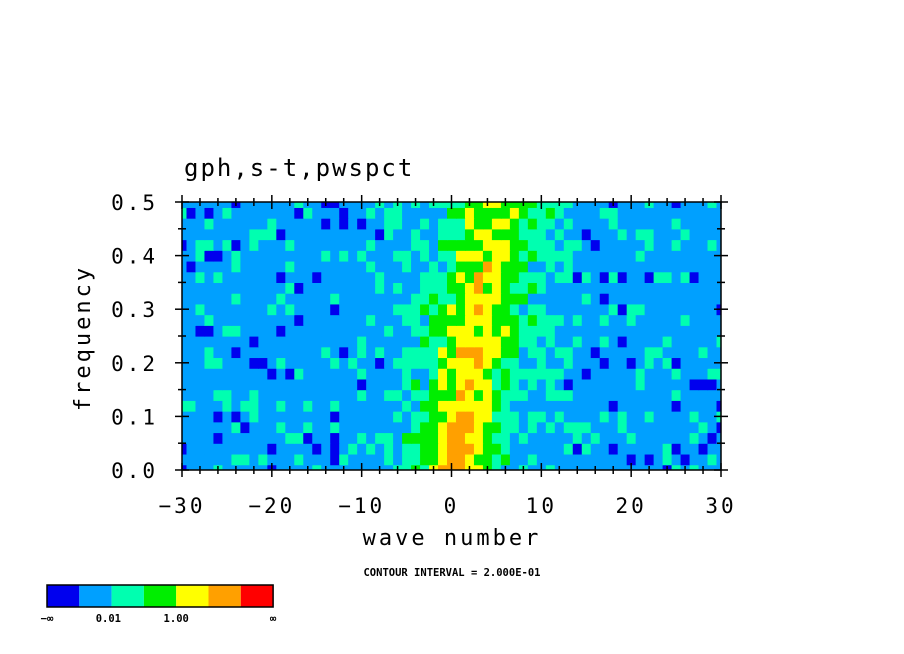 Image resolution: width=904 pixels, height=654 pixels. I want to click on x-tick-label: −20, so click(271, 506).